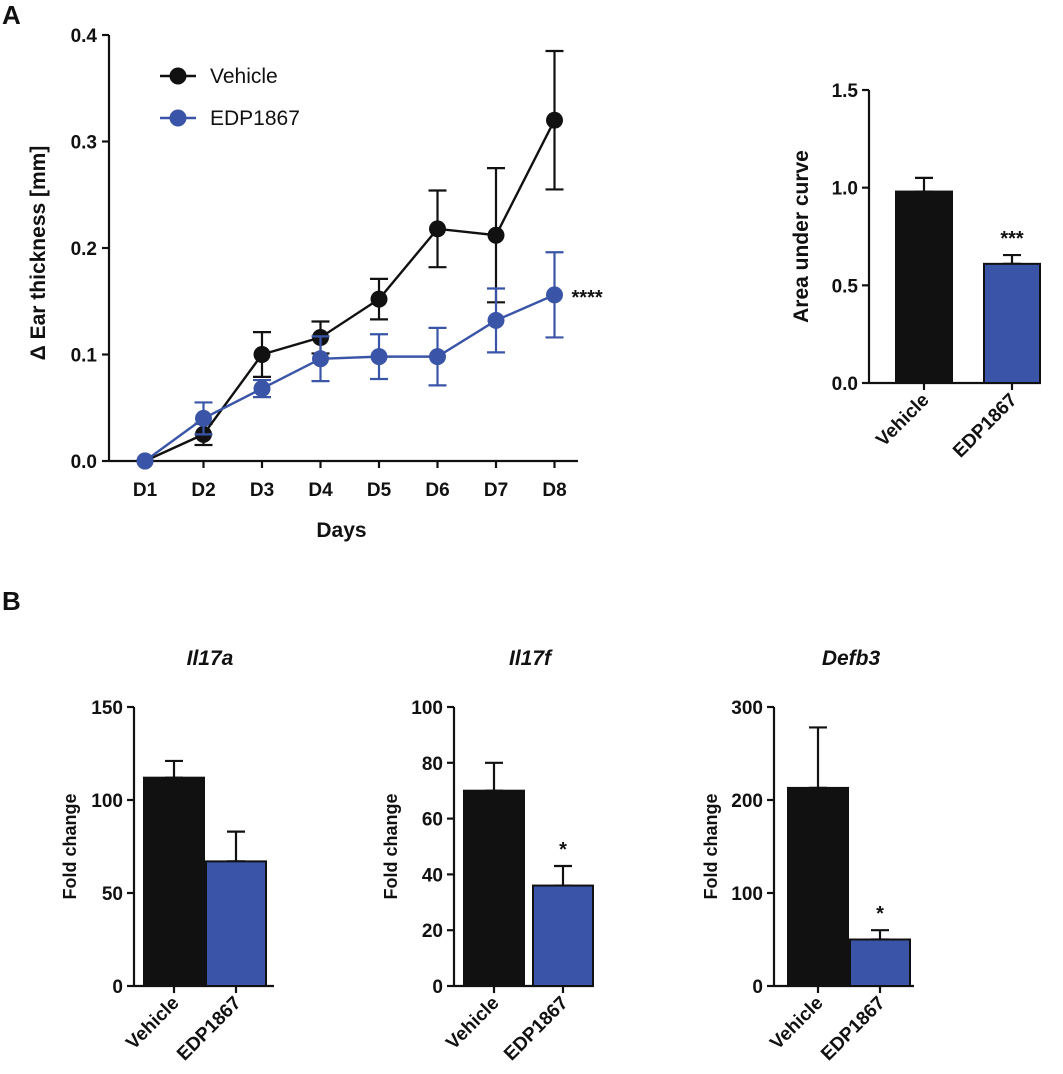 The height and width of the screenshot is (1074, 1063). What do you see at coordinates (496, 490) in the screenshot?
I see `x-tick-label: D7` at bounding box center [496, 490].